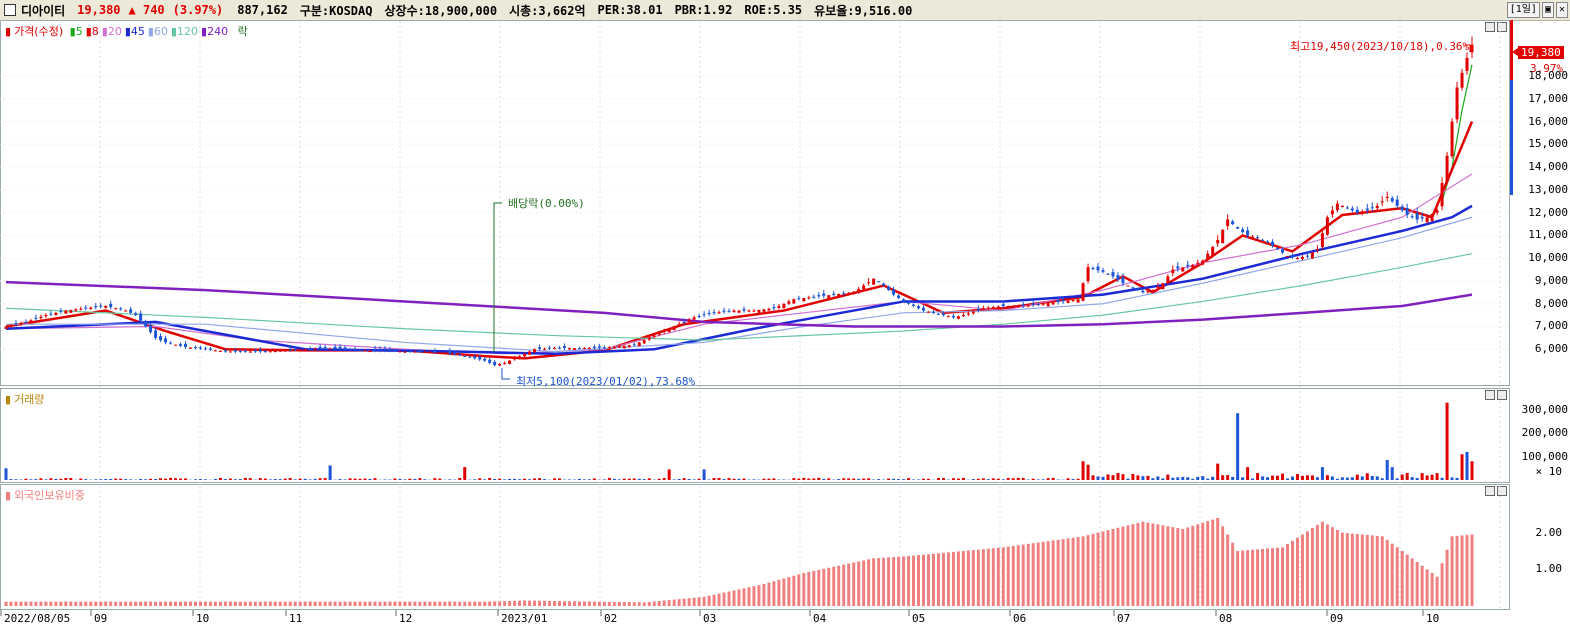 The image size is (1570, 629). What do you see at coordinates (1496, 27) in the screenshot?
I see `price-panel-buttons` at bounding box center [1496, 27].